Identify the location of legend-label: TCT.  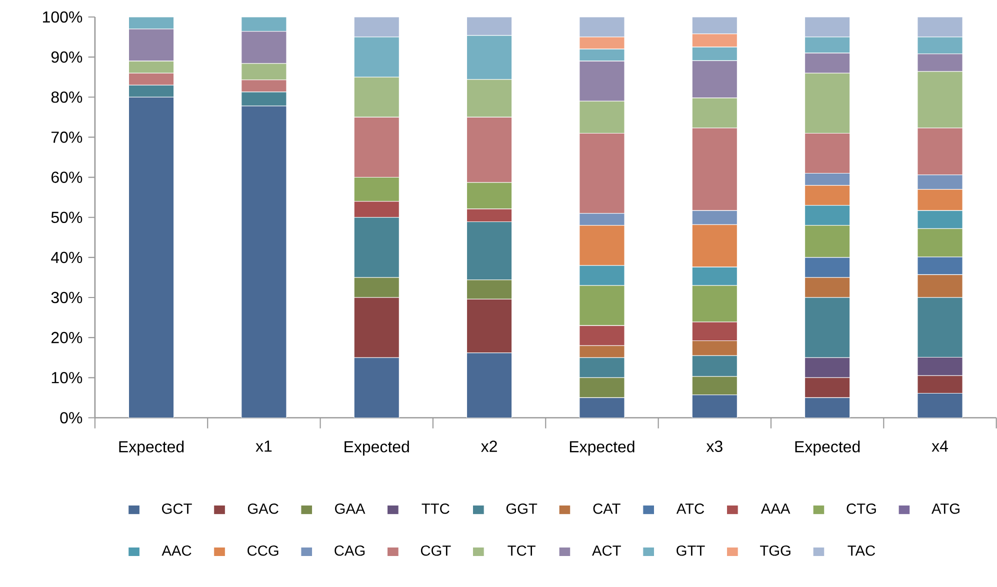
(522, 551).